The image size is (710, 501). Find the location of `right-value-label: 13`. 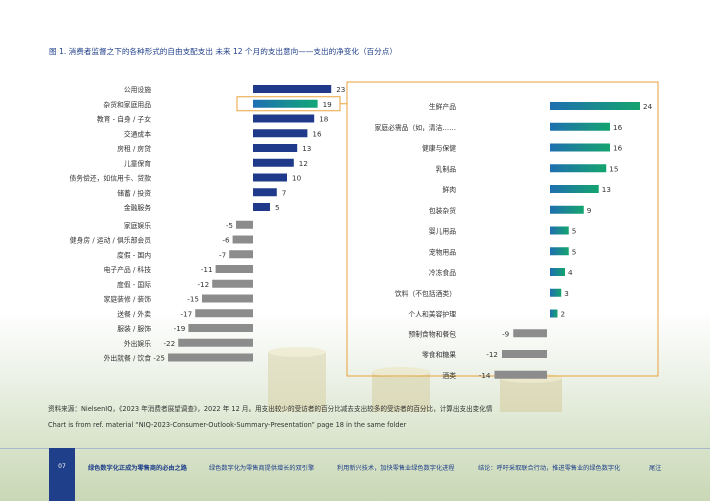

right-value-label: 13 is located at coordinates (606, 189).